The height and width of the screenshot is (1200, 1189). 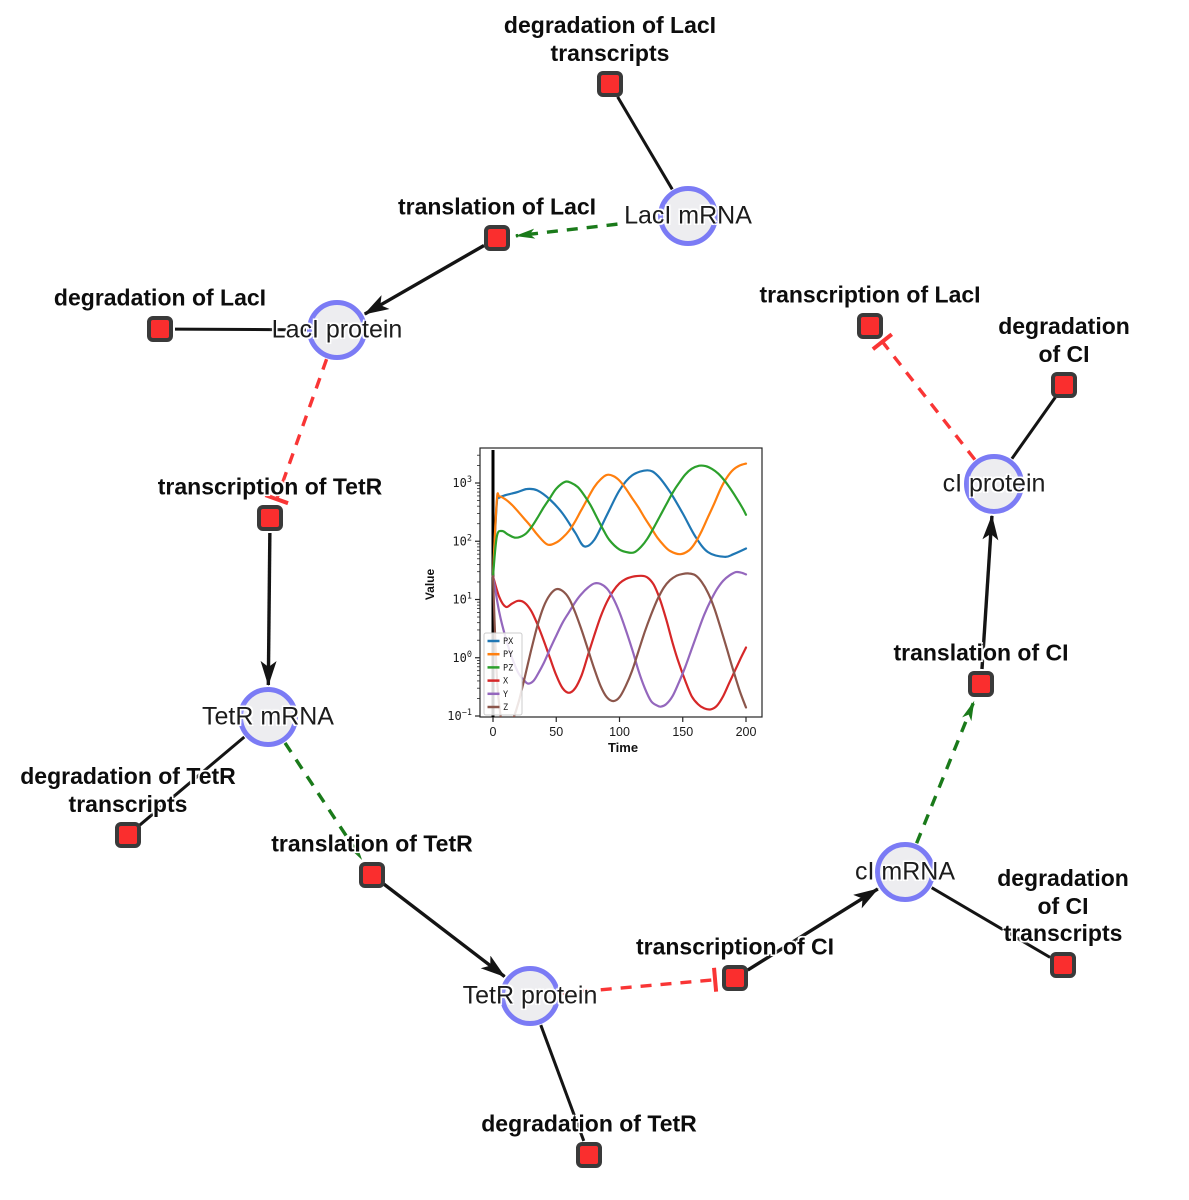 What do you see at coordinates (530, 996) in the screenshot?
I see `species-node-tetr_protein` at bounding box center [530, 996].